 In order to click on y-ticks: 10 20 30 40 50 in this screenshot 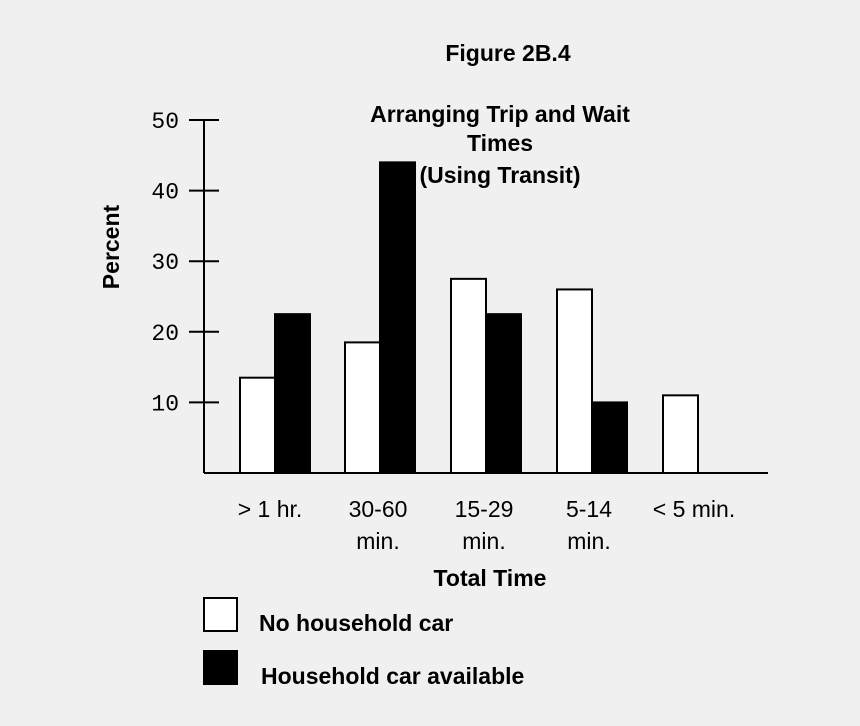, I will do `click(185, 263)`.